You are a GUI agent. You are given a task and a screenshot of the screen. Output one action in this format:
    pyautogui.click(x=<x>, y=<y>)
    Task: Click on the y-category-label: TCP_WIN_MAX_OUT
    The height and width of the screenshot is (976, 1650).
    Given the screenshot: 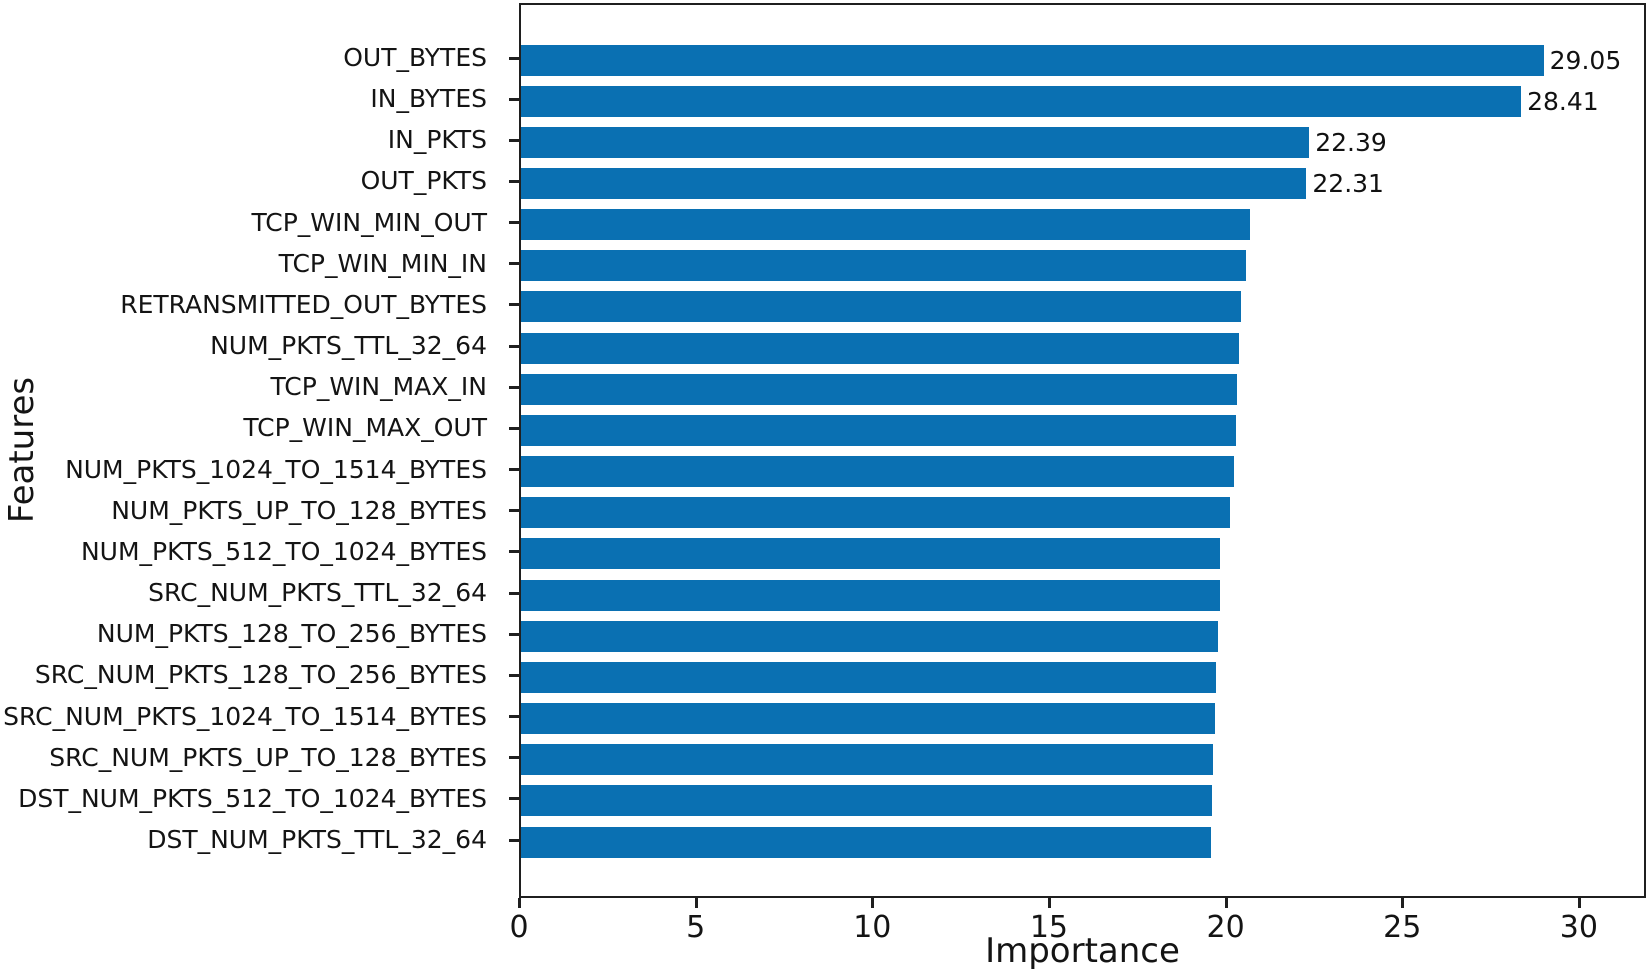 What is the action you would take?
    pyautogui.click(x=365, y=428)
    